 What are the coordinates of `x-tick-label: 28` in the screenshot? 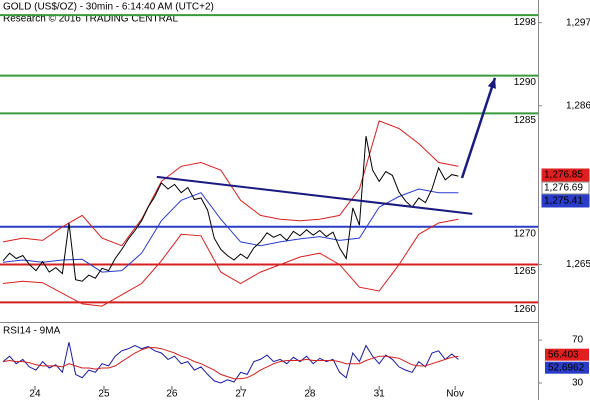 It's located at (310, 394).